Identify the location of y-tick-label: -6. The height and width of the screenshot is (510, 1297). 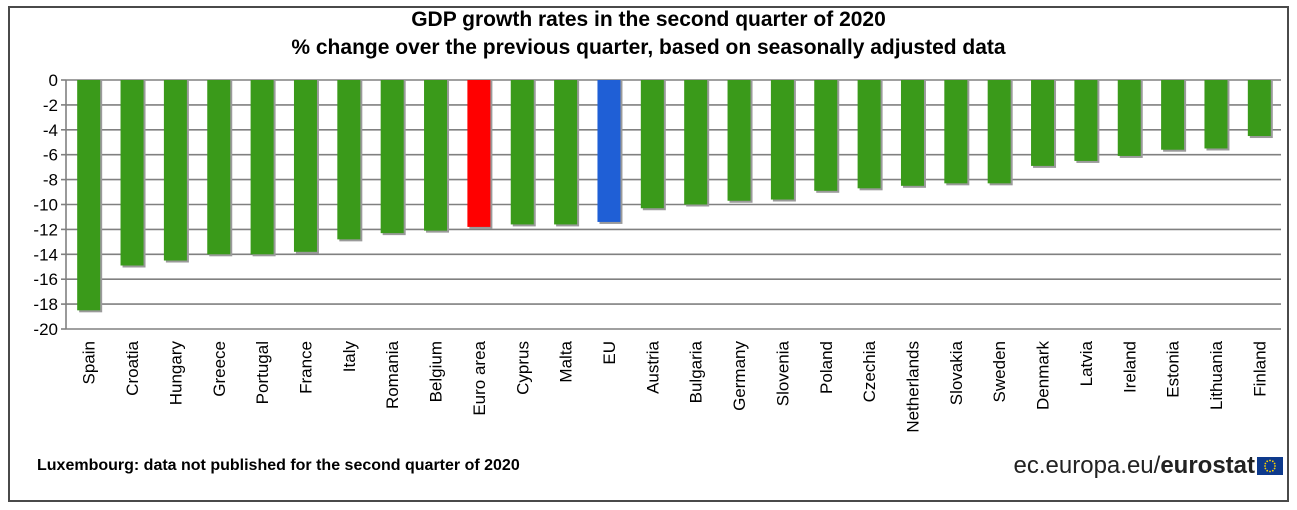
(50, 155).